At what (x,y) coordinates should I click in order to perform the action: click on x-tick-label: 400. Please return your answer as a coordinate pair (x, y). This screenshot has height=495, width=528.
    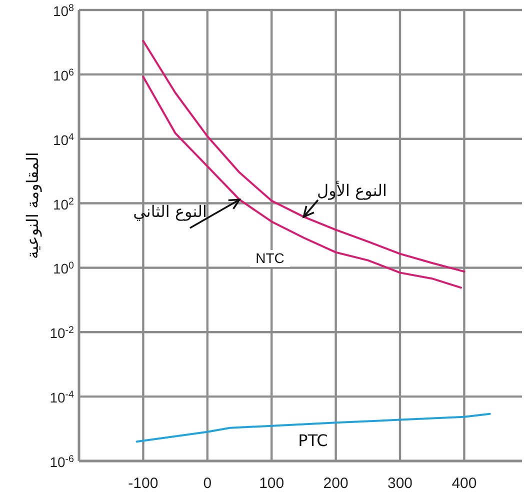
    Looking at the image, I should click on (464, 483).